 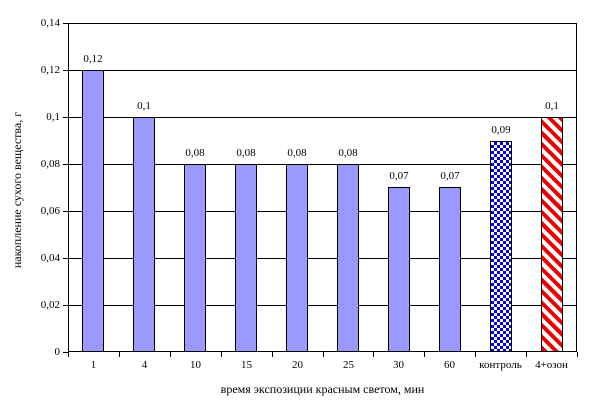 What do you see at coordinates (551, 365) in the screenshot?
I see `category-label-4+озон: 4+озон` at bounding box center [551, 365].